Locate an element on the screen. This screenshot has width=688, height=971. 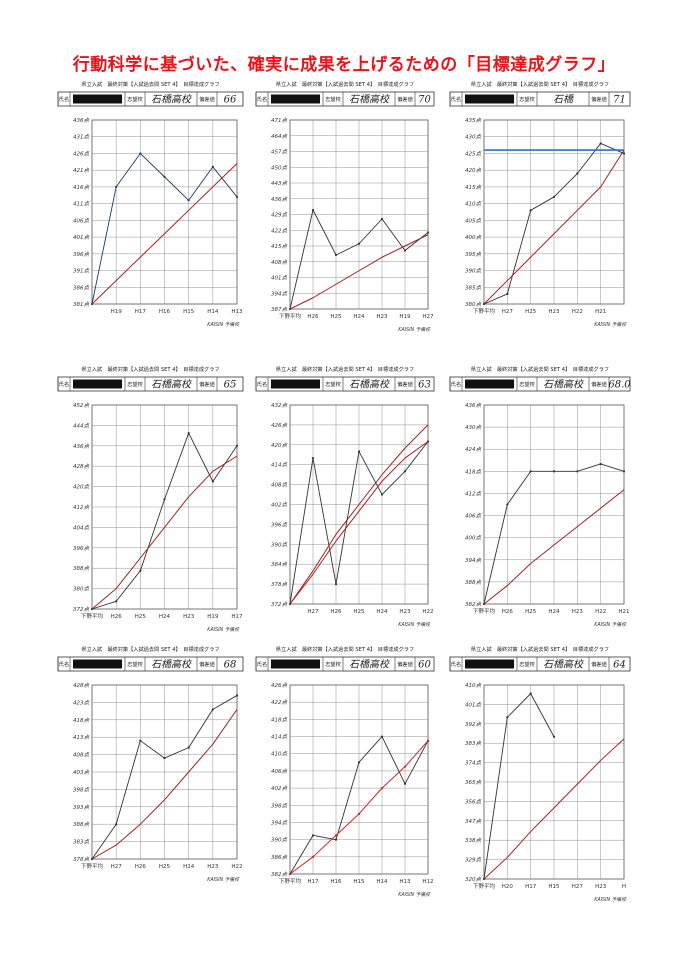
y-tick-label: 392点 is located at coordinates (473, 724).